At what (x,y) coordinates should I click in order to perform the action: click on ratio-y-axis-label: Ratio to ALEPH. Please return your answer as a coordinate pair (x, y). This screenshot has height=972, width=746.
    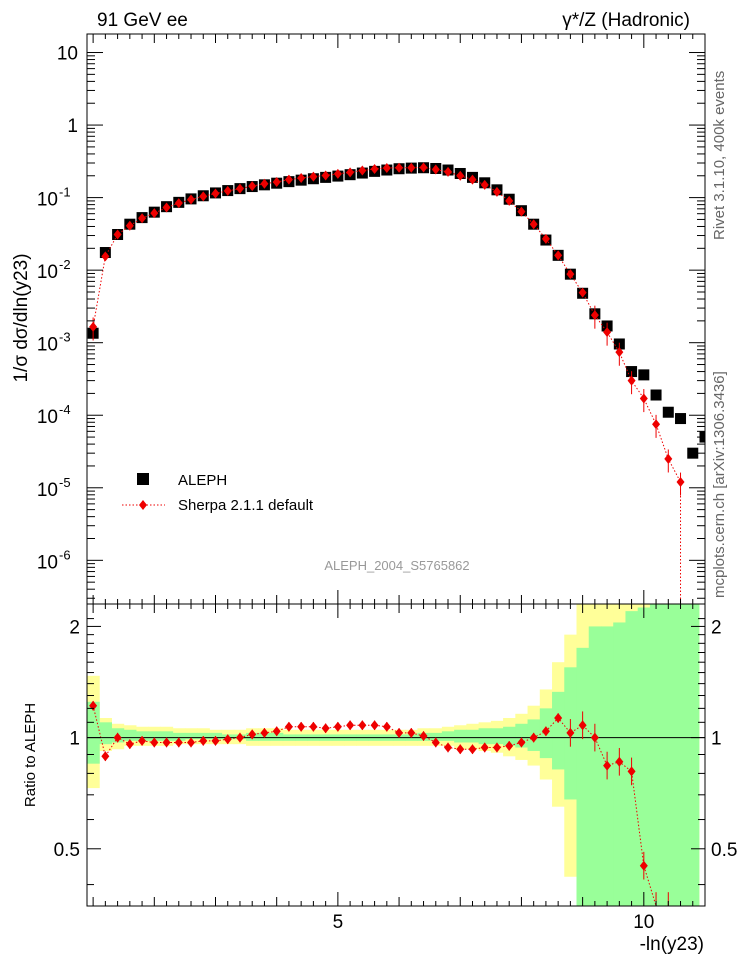
    Looking at the image, I should click on (30, 755).